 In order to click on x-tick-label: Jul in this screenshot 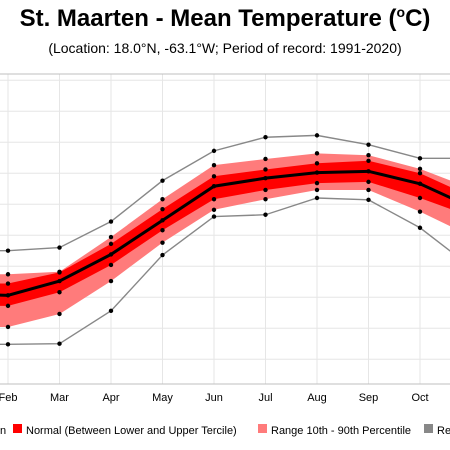, I will do `click(265, 398)`.